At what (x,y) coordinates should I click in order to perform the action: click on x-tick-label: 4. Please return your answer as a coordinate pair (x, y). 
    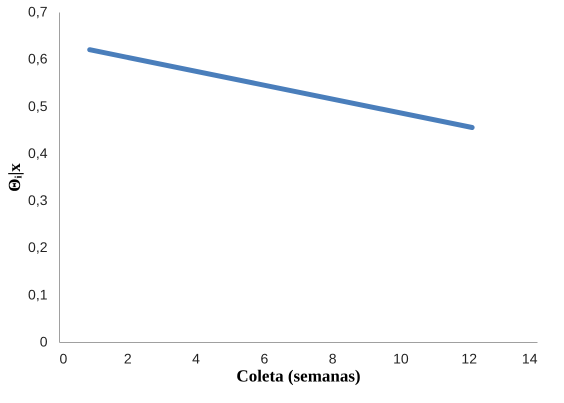
    Looking at the image, I should click on (196, 358).